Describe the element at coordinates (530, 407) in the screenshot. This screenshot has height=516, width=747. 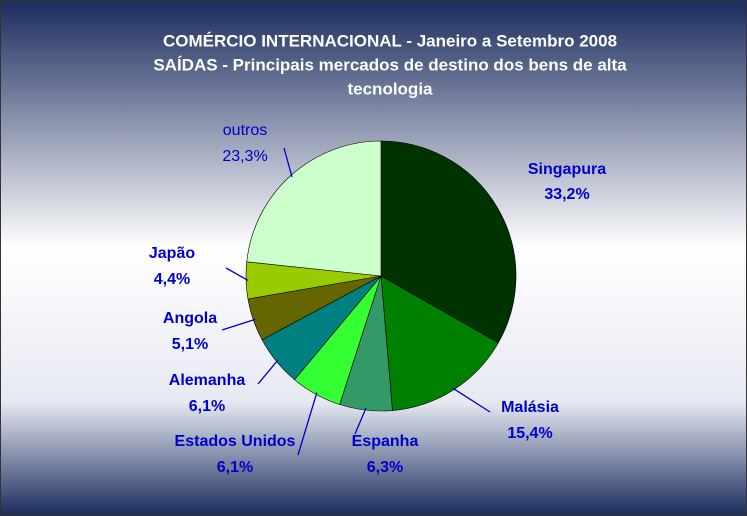
I see `slice-label: Malásia` at that location.